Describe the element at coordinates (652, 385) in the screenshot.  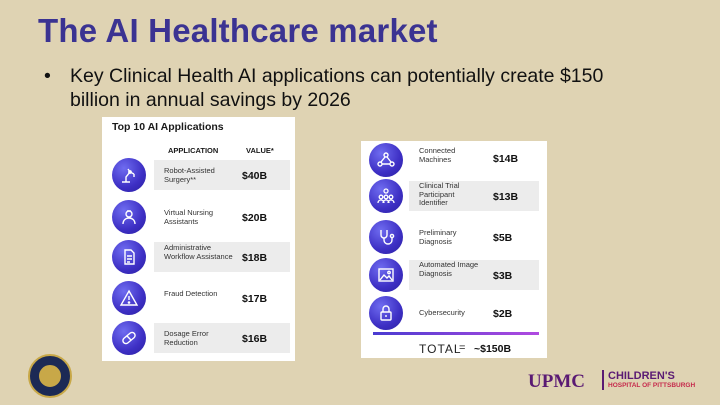
I see `childrens-logo-line2: HOSPITAL OF PITTSBURGH` at that location.